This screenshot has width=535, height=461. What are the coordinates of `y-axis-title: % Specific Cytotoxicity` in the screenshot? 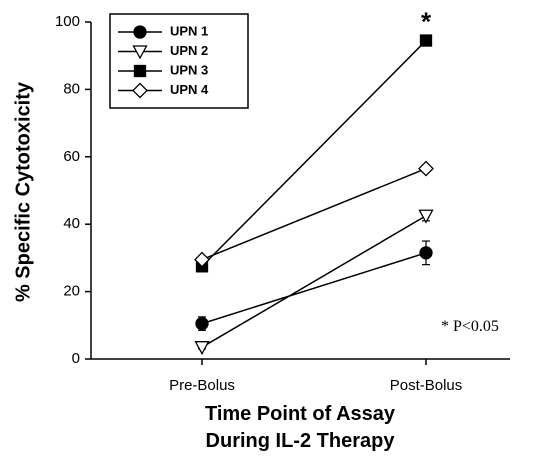 It's located at (23, 191).